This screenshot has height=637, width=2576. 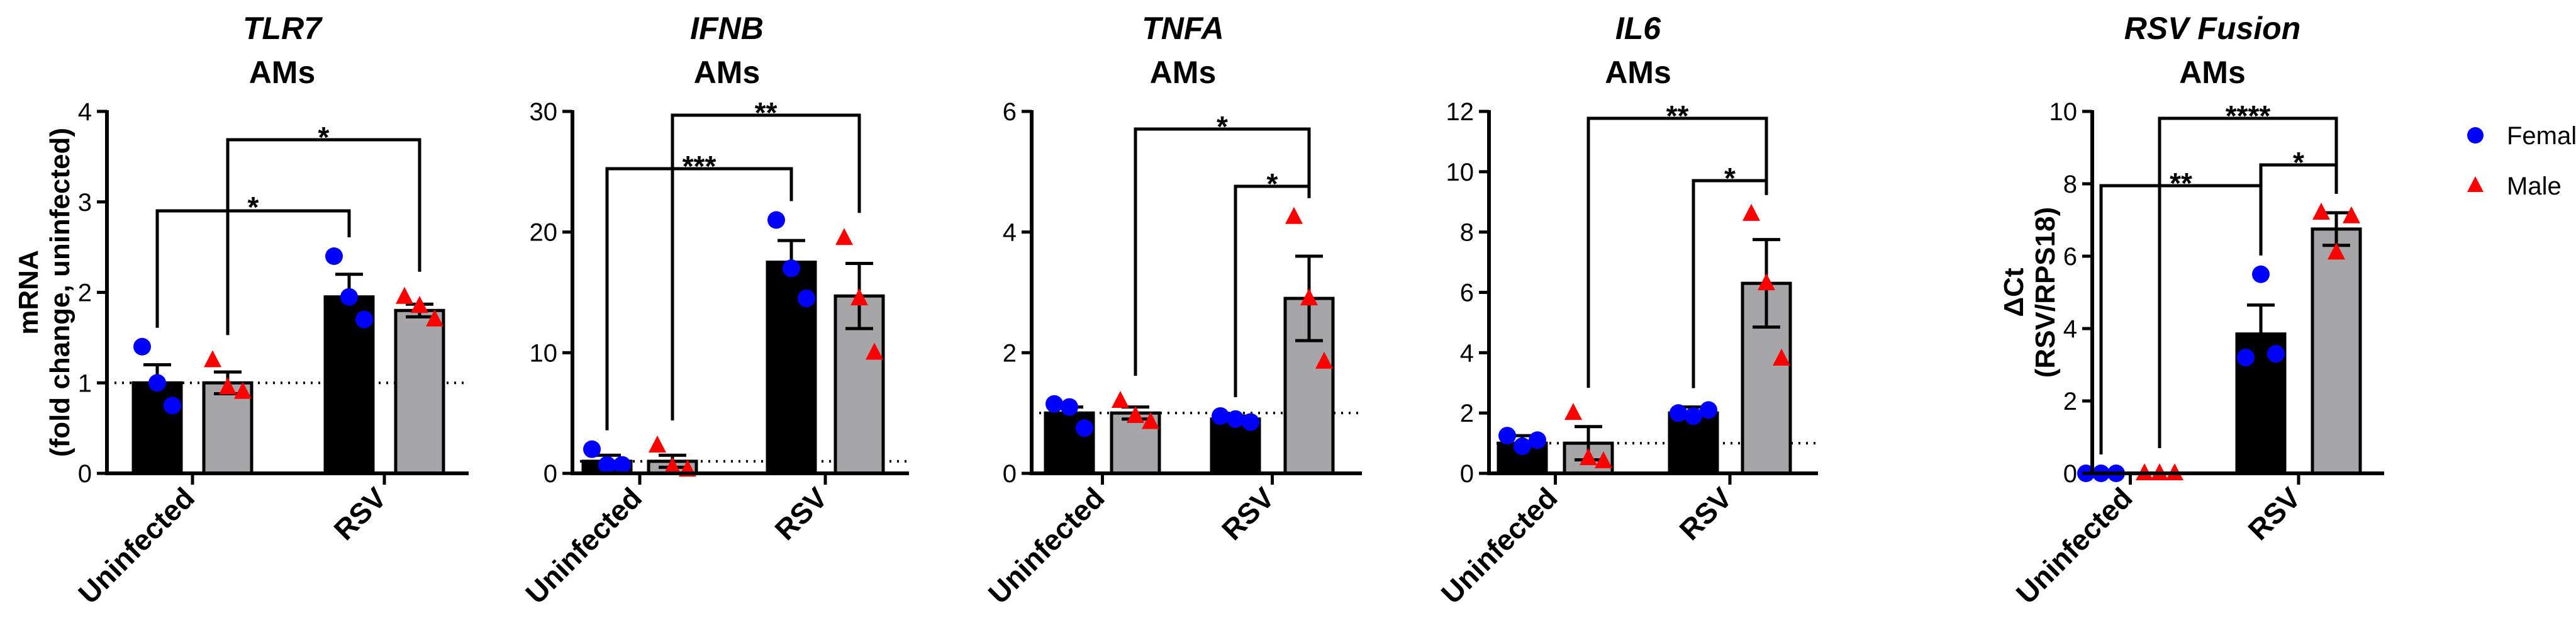 I want to click on legend-label-female: Female, so click(x=2541, y=136).